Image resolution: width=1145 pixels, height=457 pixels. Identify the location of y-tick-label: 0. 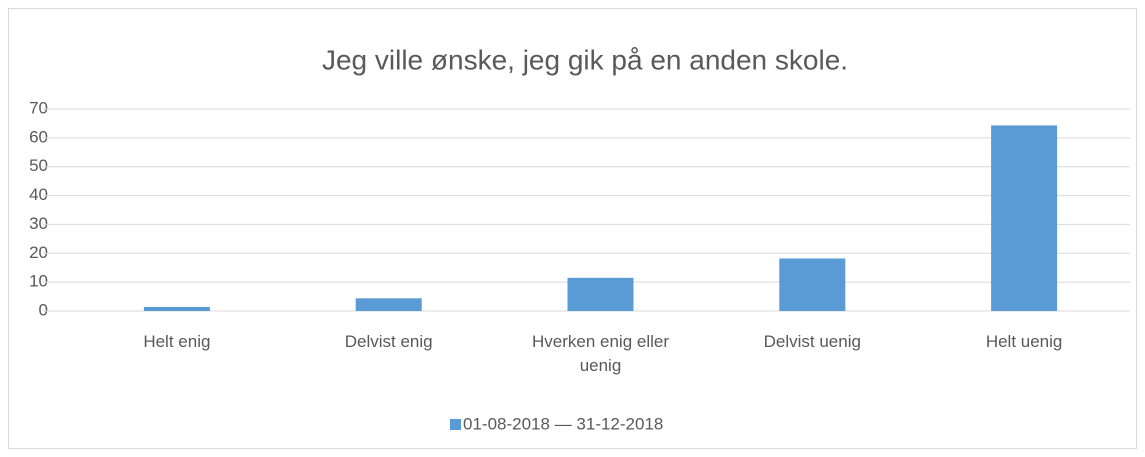
(43, 309).